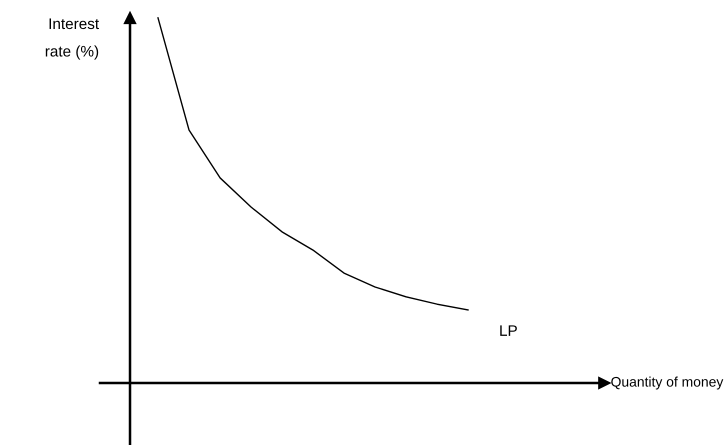 This screenshot has height=445, width=724. What do you see at coordinates (72, 39) in the screenshot?
I see `y-axis-title: Interest rate (%)` at bounding box center [72, 39].